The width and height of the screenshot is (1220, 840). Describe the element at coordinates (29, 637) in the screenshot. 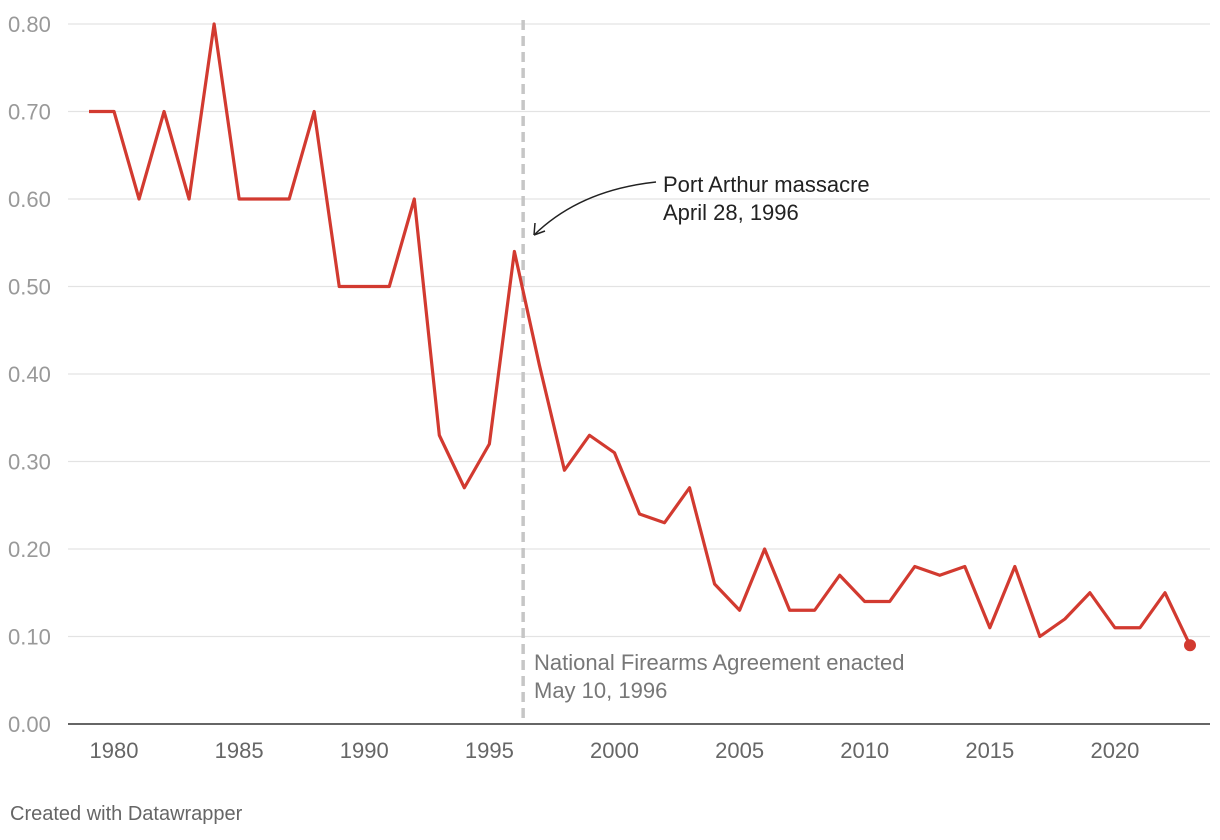

I see `y-tick-label: 0.10` at that location.